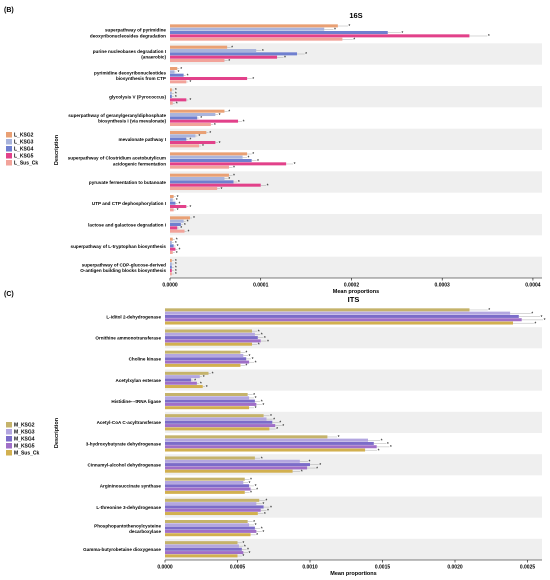 This screenshot has height=580, width=550. Describe the element at coordinates (139, 380) in the screenshot. I see `category-label: Acetylxylan esterase` at that location.